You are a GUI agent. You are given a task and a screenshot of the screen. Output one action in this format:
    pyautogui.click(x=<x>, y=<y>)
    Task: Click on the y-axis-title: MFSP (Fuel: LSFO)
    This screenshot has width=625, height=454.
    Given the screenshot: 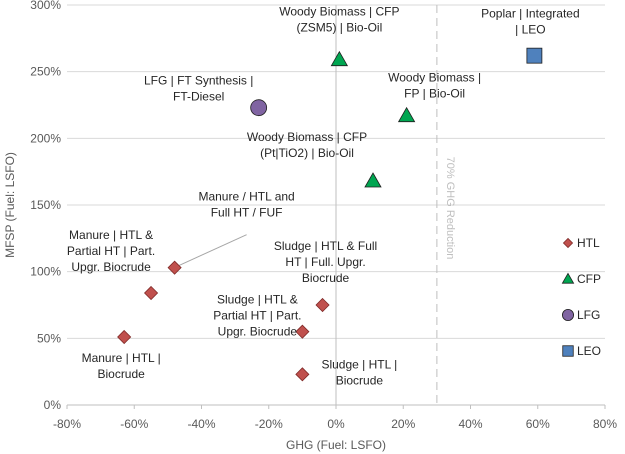 What is the action you would take?
    pyautogui.click(x=10, y=205)
    